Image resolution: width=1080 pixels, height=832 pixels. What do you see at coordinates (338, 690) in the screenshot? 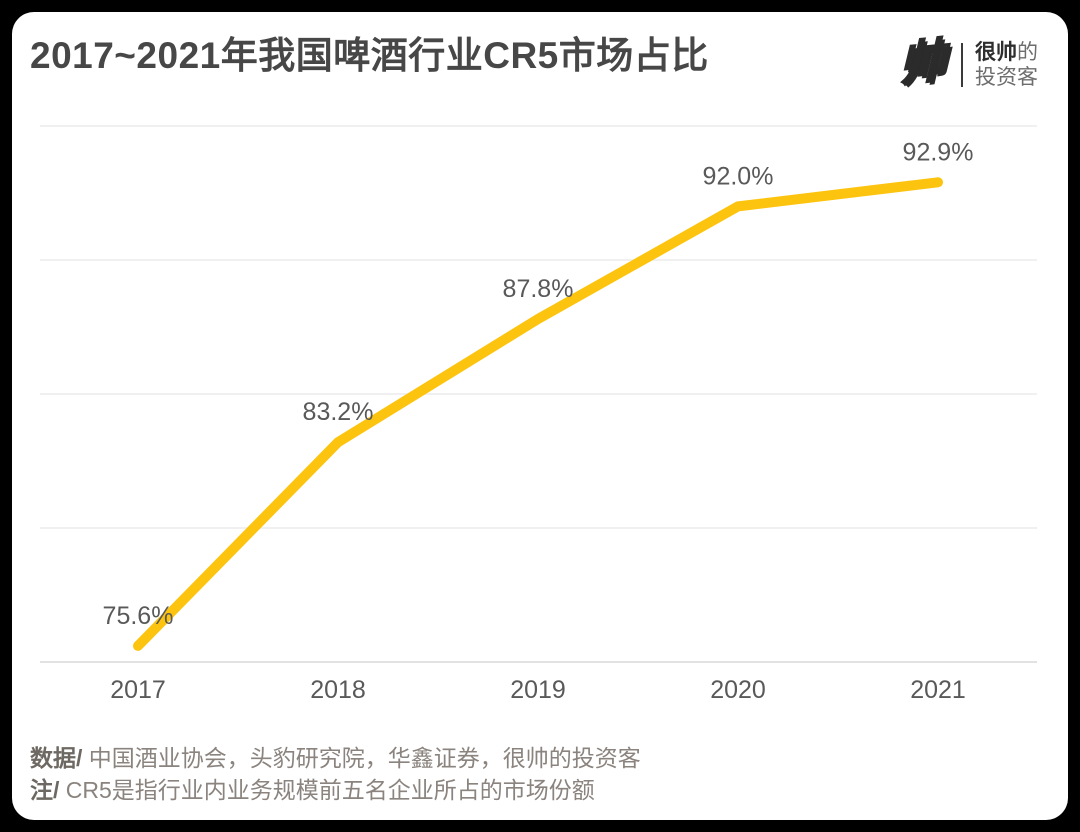
I see `x-axis-label: 2018` at bounding box center [338, 690].